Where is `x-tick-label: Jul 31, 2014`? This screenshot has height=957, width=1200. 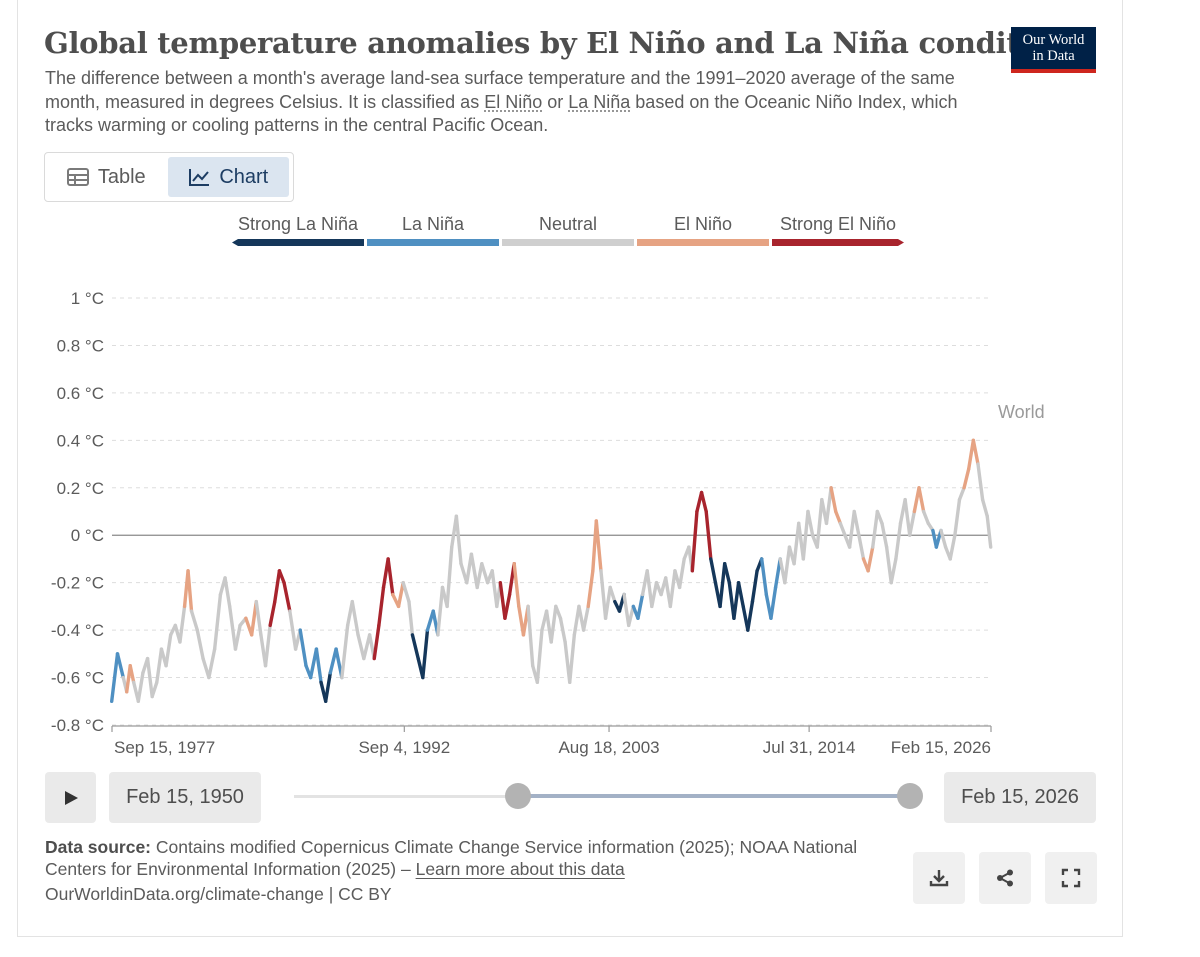
x-tick-label: Jul 31, 2014 is located at coordinates (809, 747).